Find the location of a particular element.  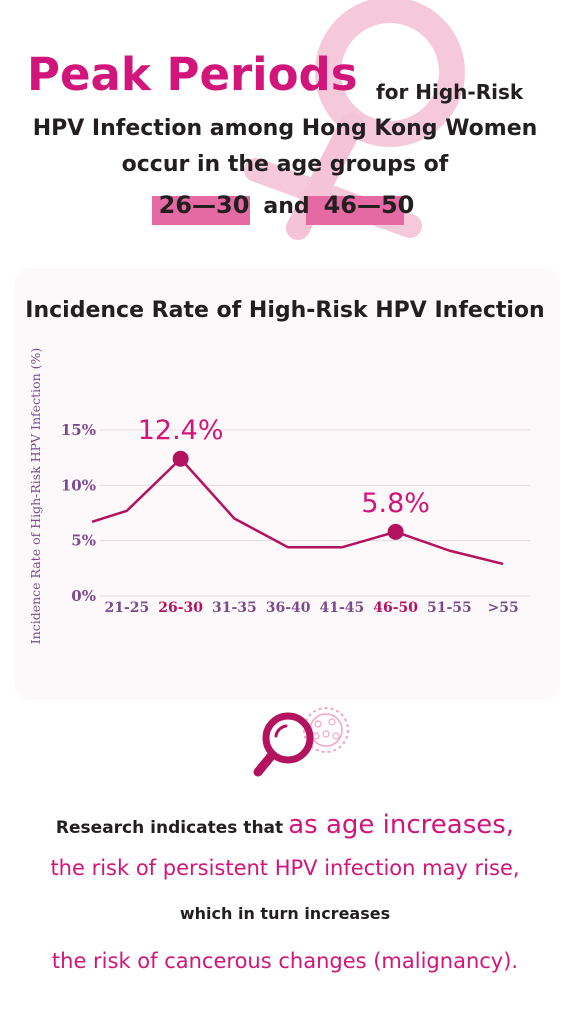

x-tick-label: 41-45 is located at coordinates (341, 608).